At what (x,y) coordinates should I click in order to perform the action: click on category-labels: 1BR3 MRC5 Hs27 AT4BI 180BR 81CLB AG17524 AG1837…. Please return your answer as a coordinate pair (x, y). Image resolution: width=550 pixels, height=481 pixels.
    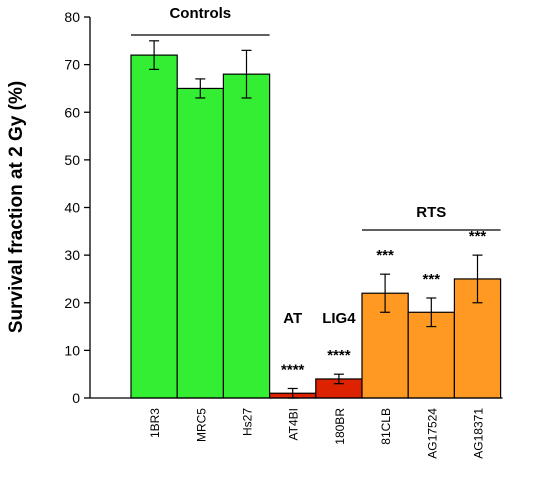
    Looking at the image, I should click on (316, 433).